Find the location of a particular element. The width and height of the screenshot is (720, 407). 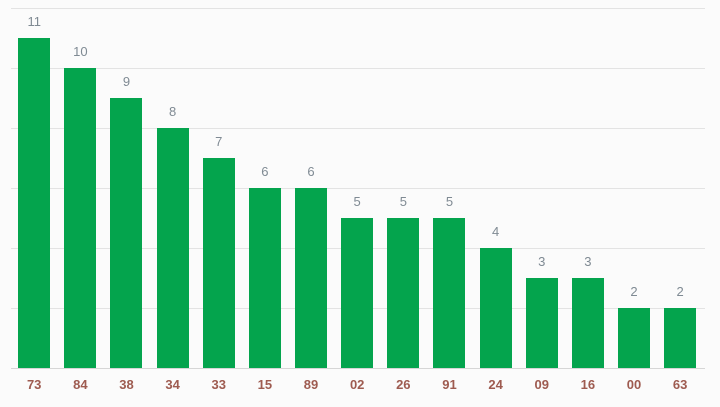

x-axis-label: 26 is located at coordinates (403, 384).